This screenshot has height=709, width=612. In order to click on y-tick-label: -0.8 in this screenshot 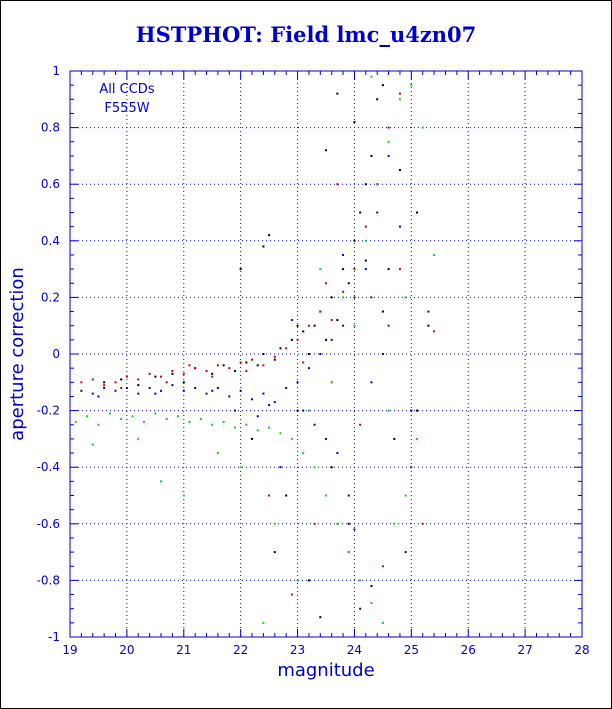, I will do `click(48, 580)`.